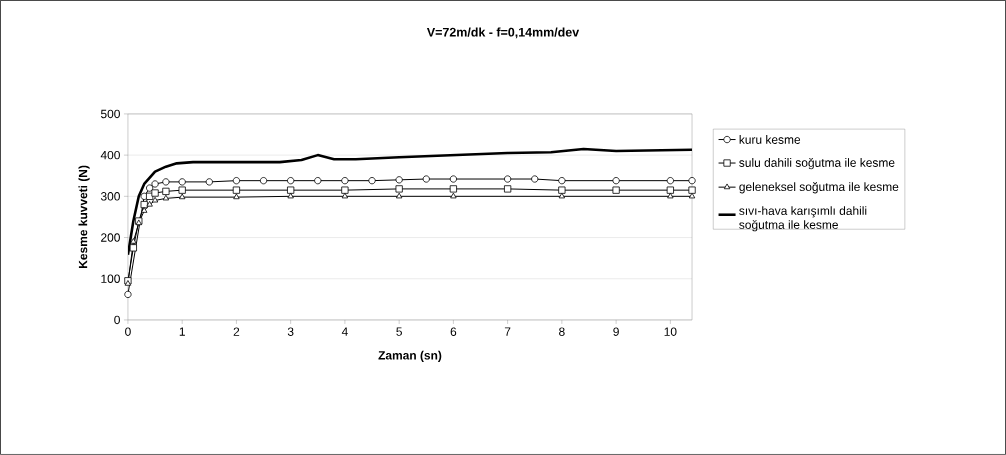  Describe the element at coordinates (453, 331) in the screenshot. I see `x-tick-label: 6` at that location.